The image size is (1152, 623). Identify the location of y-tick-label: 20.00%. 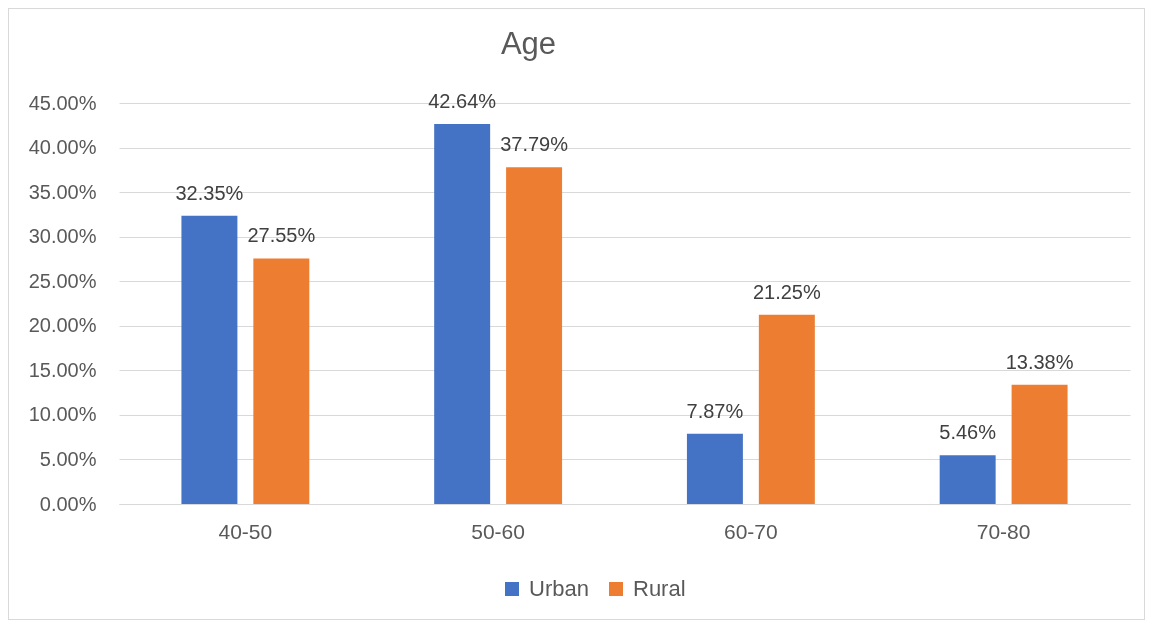
(62, 325).